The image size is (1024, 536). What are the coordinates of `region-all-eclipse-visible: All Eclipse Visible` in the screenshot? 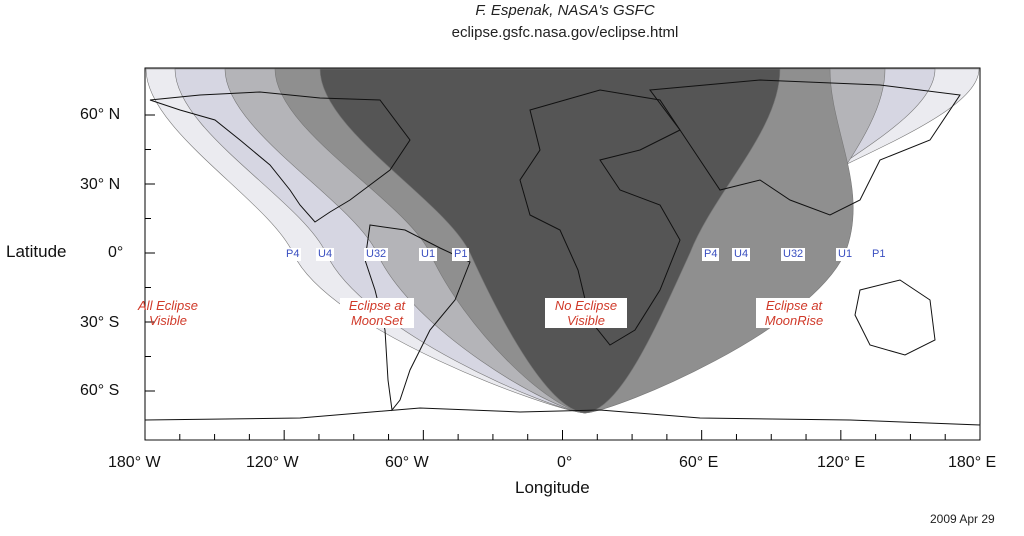 It's located at (168, 313).